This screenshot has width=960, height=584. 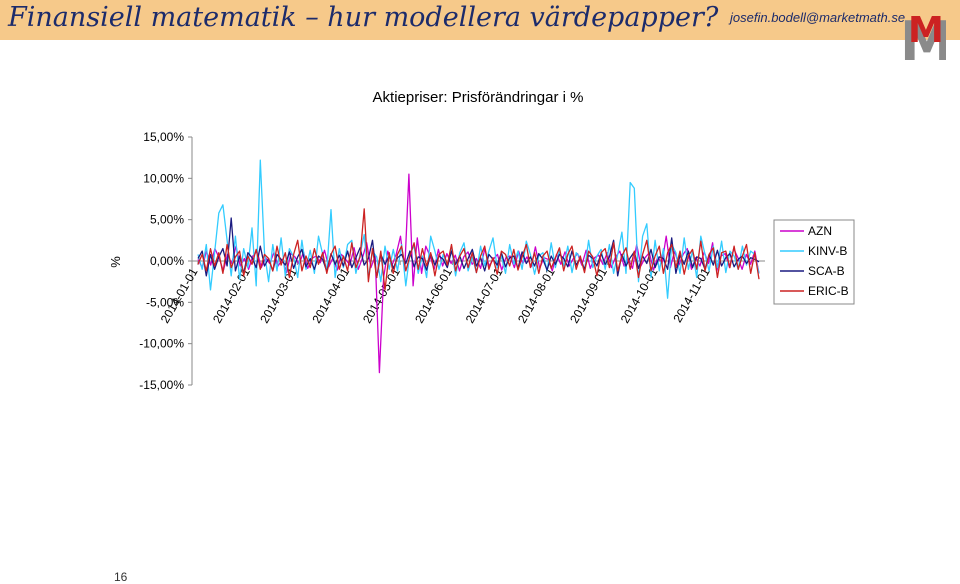 I want to click on page-number: 16, so click(x=121, y=577).